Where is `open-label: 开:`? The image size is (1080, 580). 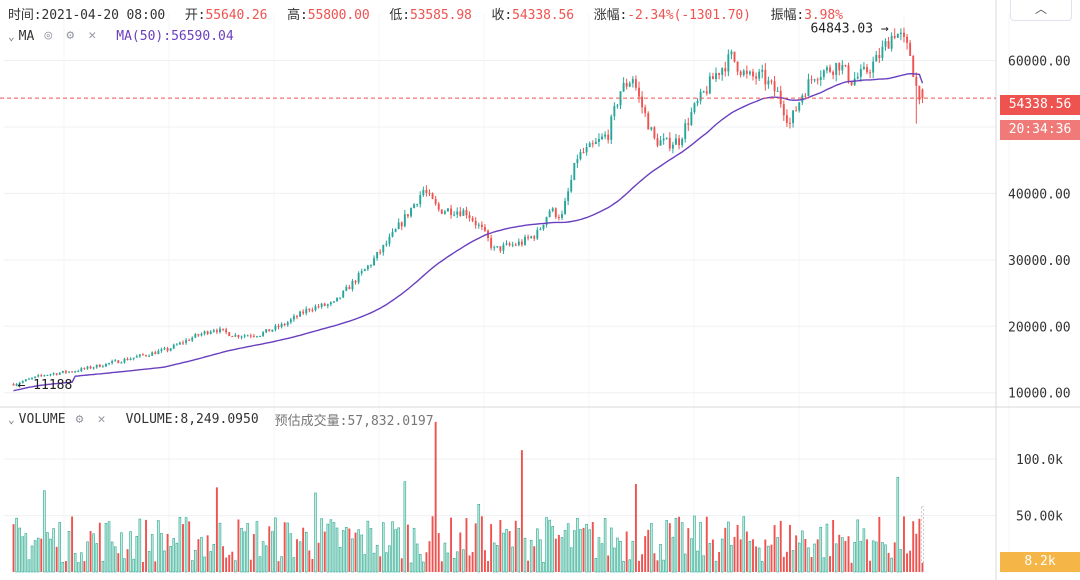 open-label: 开: is located at coordinates (195, 15).